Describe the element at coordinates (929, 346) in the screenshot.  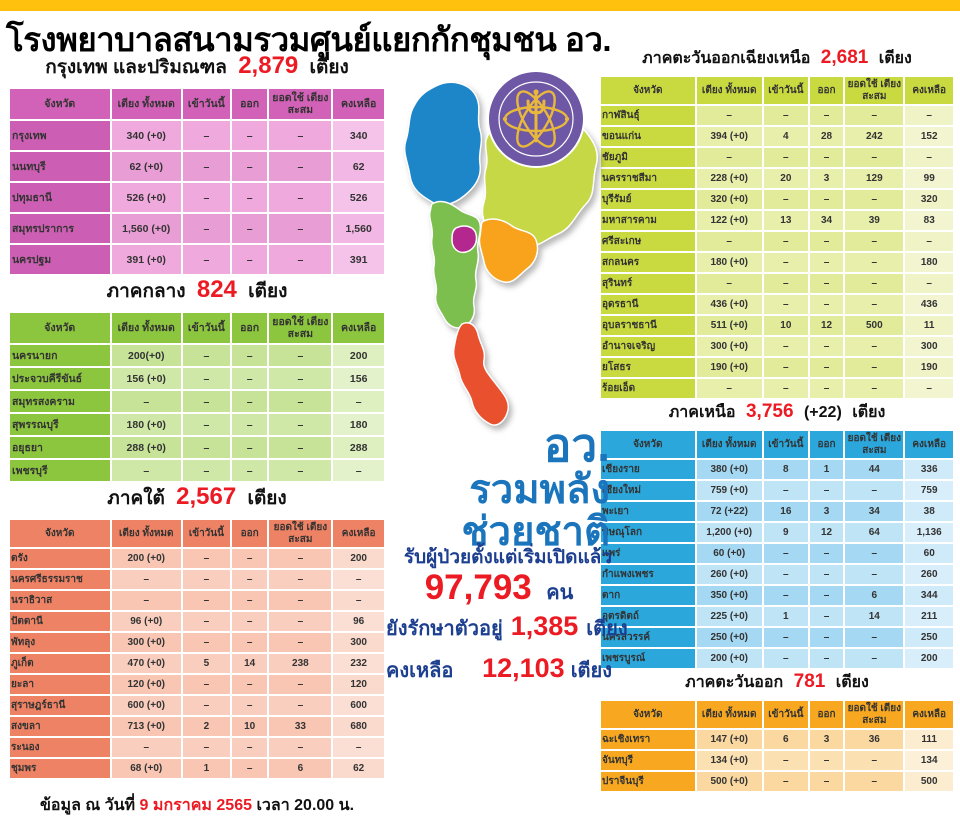
I see `value-cell: 300` at that location.